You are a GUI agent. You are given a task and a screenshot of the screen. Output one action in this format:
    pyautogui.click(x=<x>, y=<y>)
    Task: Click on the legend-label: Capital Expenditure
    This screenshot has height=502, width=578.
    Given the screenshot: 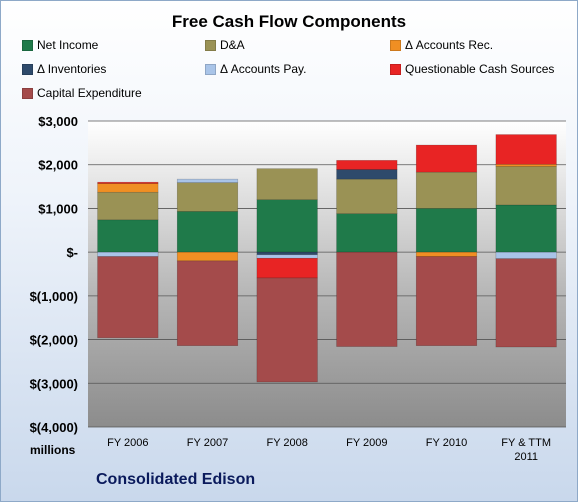 What is the action you would take?
    pyautogui.click(x=89, y=93)
    